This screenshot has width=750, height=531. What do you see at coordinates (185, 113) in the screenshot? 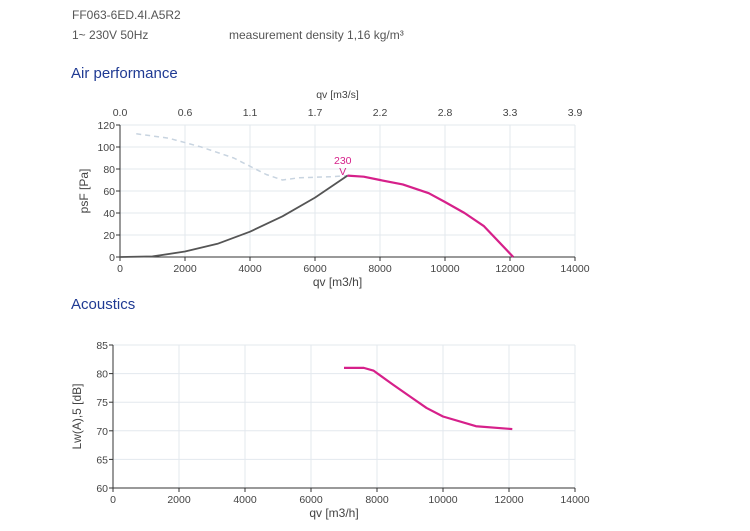
I see `x2-tick-label: 0.6` at bounding box center [185, 113].